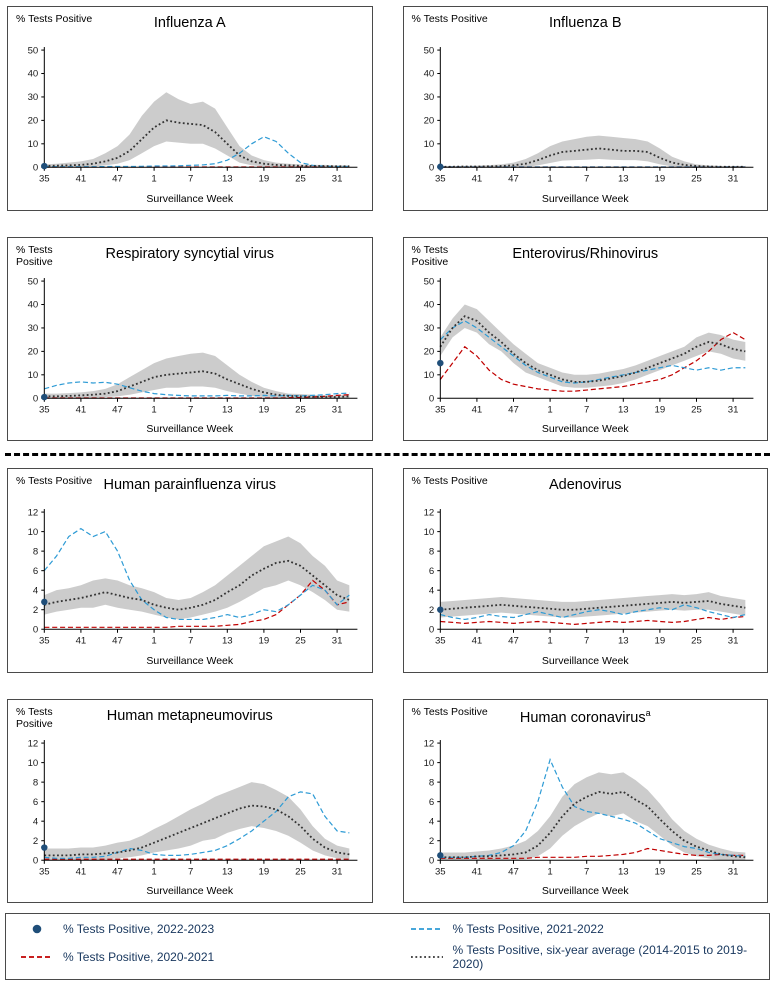  What do you see at coordinates (189, 715) in the screenshot?
I see `chart-title: Human metapneumovirus` at bounding box center [189, 715].